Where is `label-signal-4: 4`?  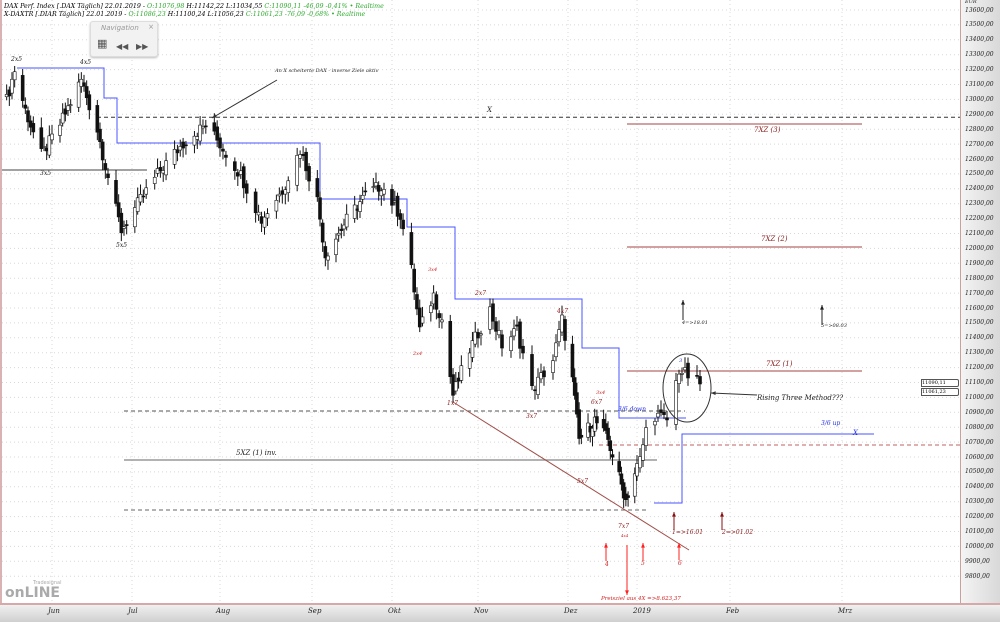
label-signal-4: 4 is located at coordinates (607, 564).